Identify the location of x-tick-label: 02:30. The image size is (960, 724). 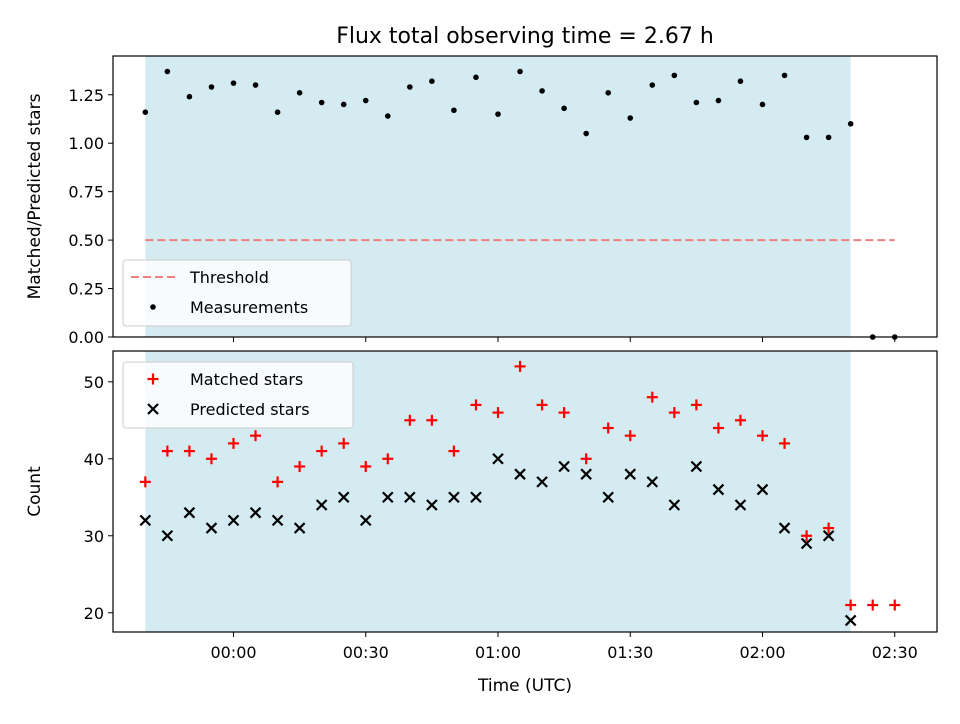
(895, 652).